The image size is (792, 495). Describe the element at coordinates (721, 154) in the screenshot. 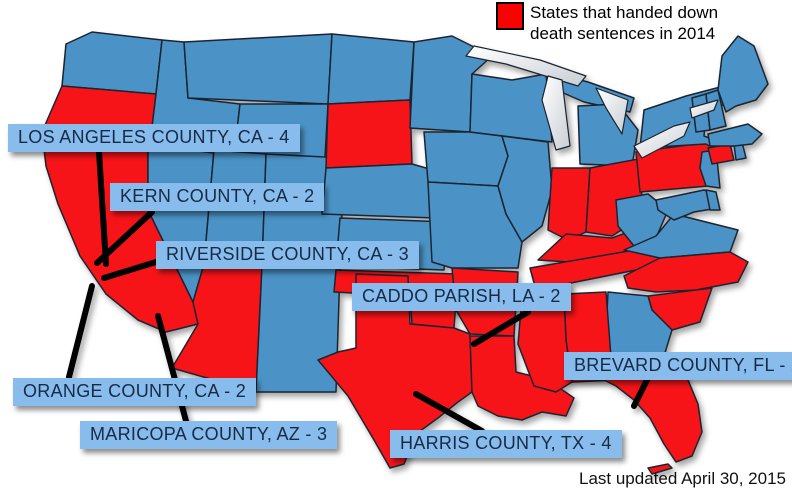

I see `state-connecticut` at that location.